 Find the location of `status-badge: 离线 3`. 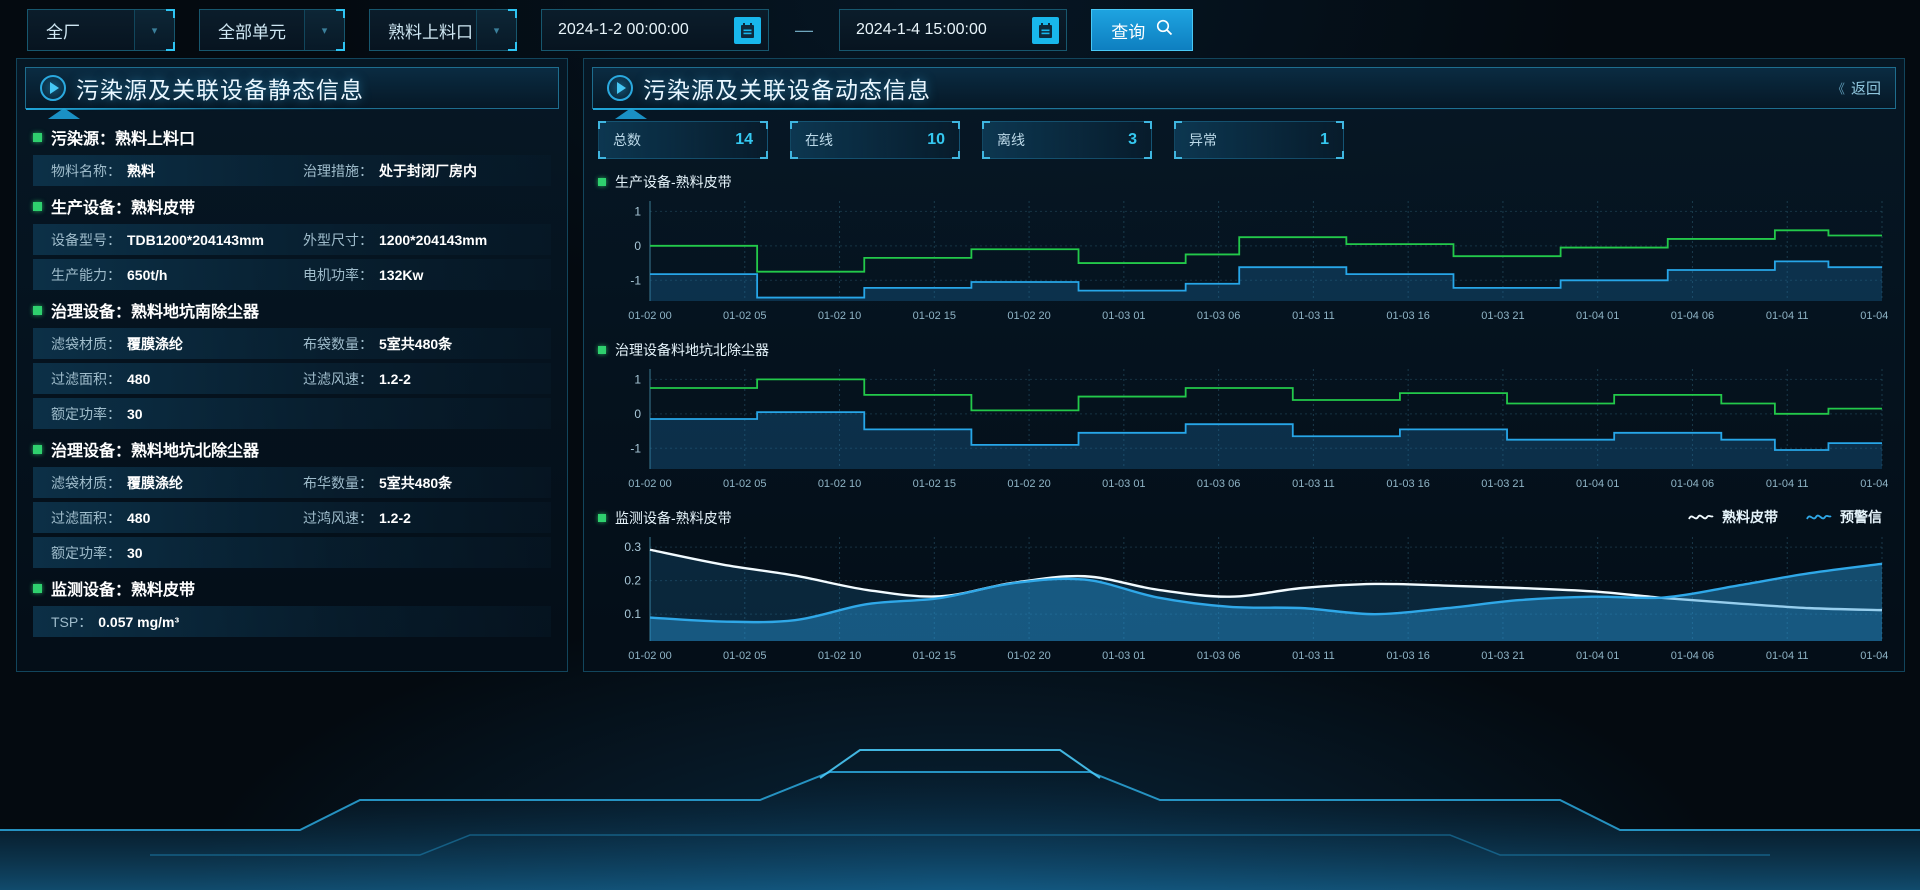

status-badge: 离线 3 is located at coordinates (1067, 140).